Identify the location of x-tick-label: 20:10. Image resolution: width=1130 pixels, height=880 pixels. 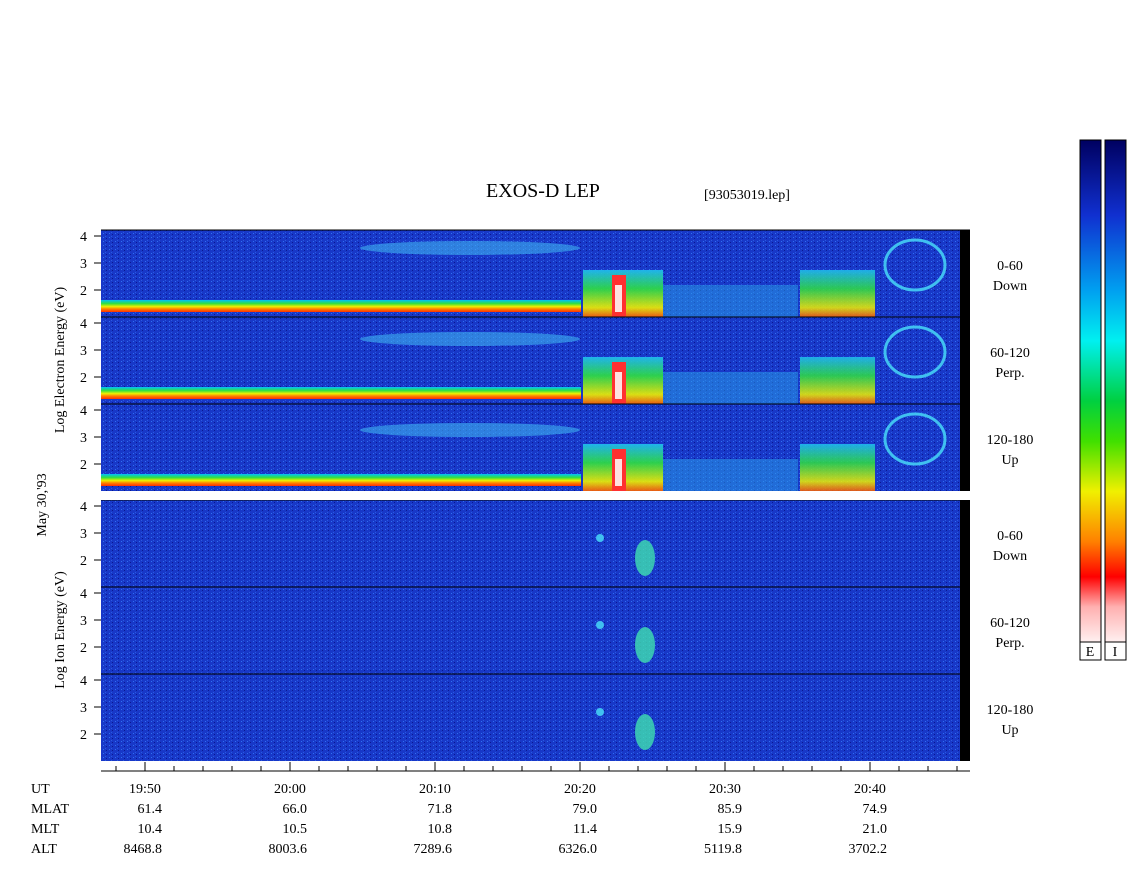
(435, 789).